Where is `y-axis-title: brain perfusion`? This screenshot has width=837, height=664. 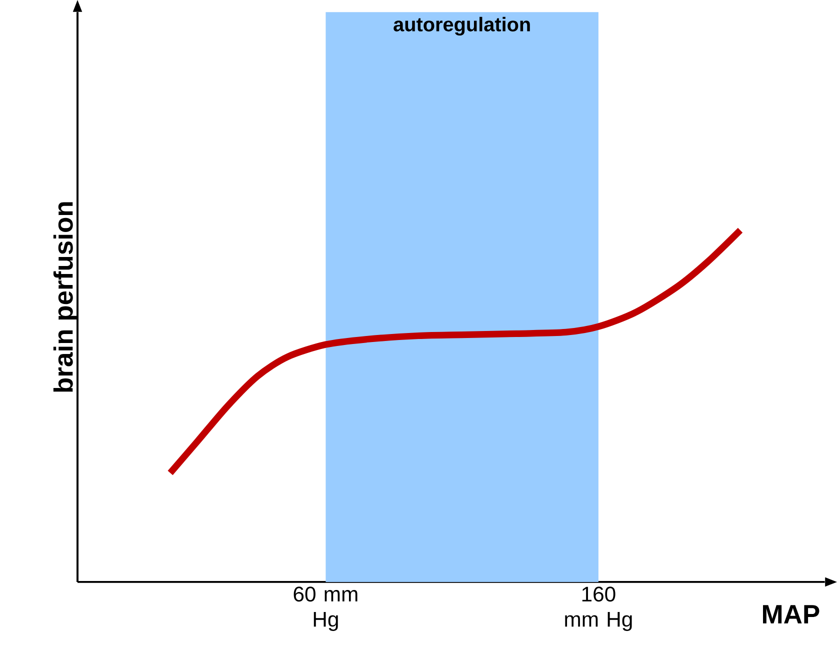 y-axis-title: brain perfusion is located at coordinates (65, 297).